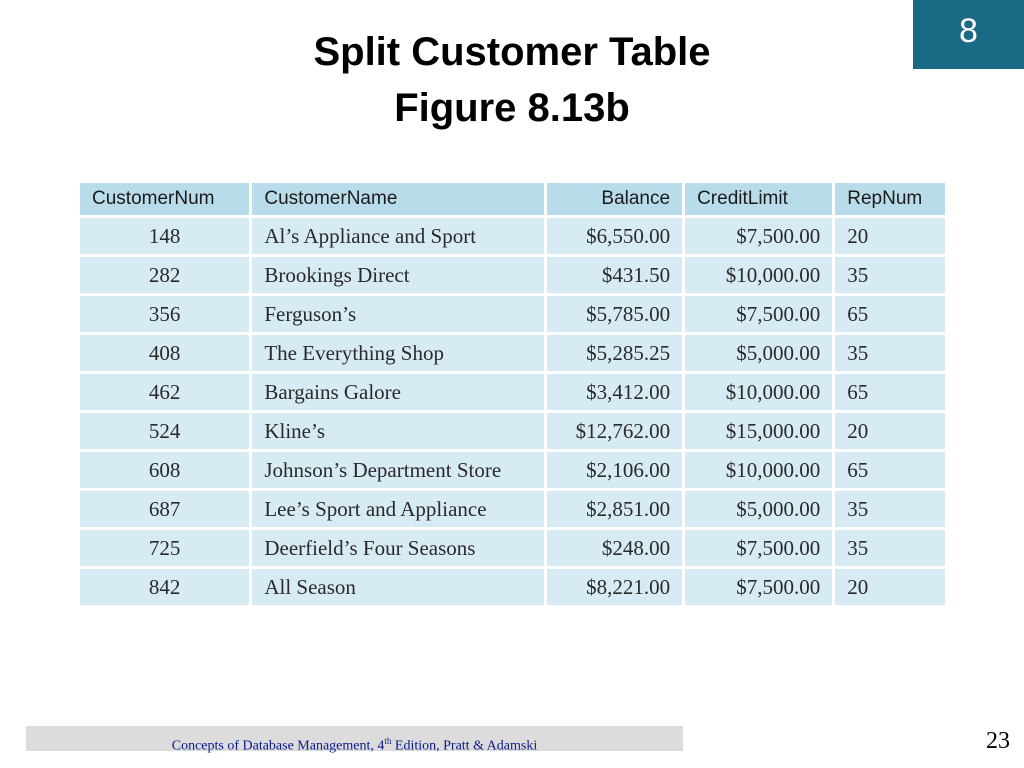  What do you see at coordinates (998, 741) in the screenshot?
I see `page-number: 23` at bounding box center [998, 741].